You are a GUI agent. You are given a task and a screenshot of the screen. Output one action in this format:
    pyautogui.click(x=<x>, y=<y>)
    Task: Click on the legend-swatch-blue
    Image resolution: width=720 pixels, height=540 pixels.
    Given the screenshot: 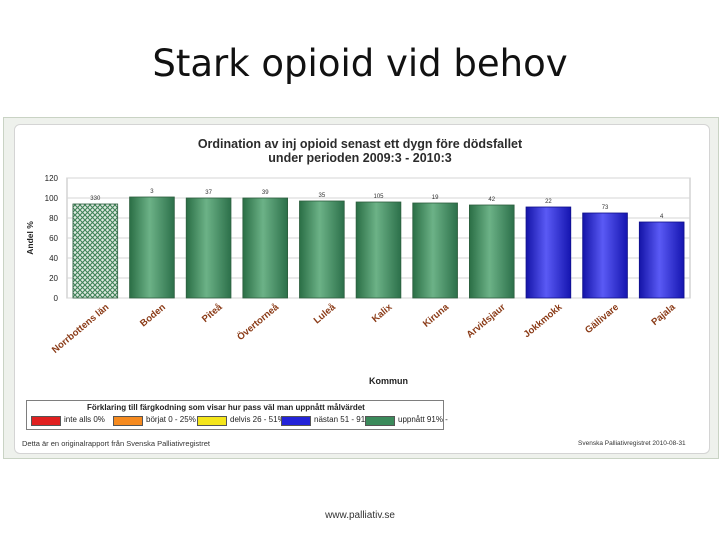 What is the action you would take?
    pyautogui.click(x=296, y=421)
    